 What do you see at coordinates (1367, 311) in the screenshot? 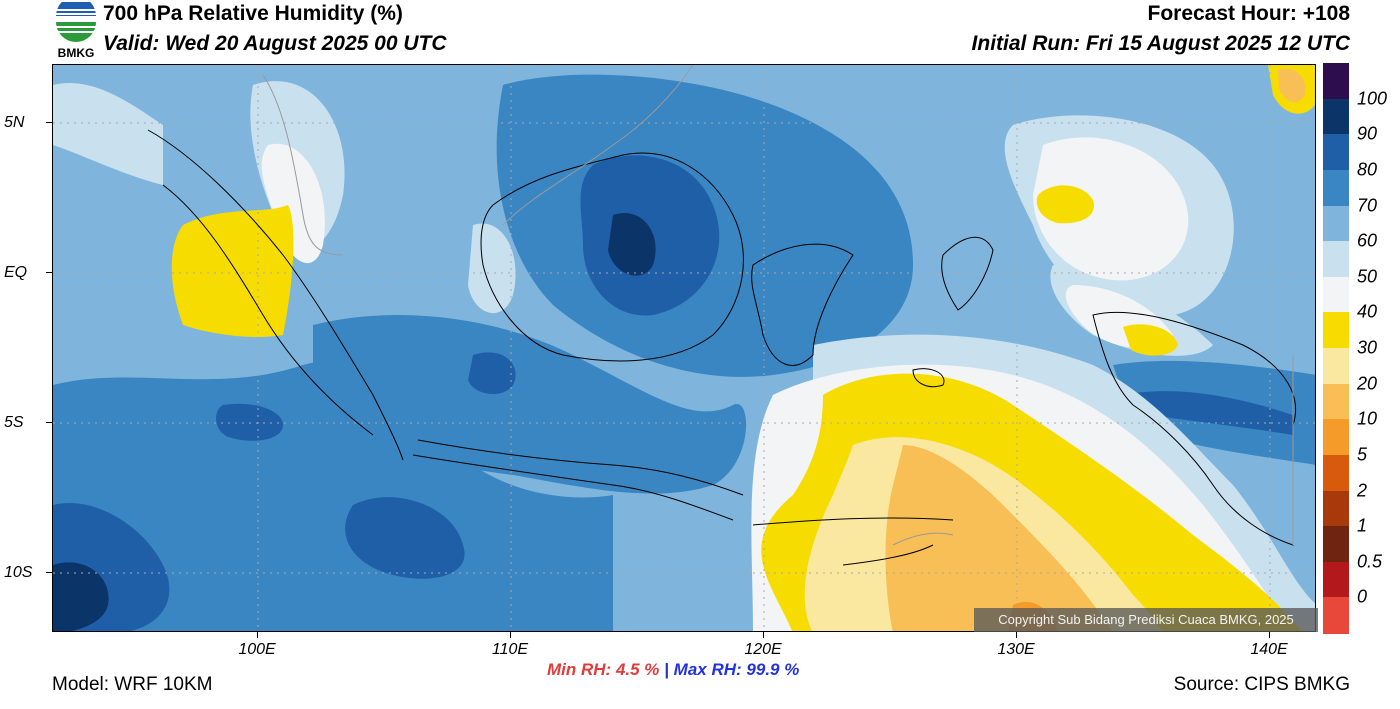
I see `colorbar-label: 40` at bounding box center [1367, 311].